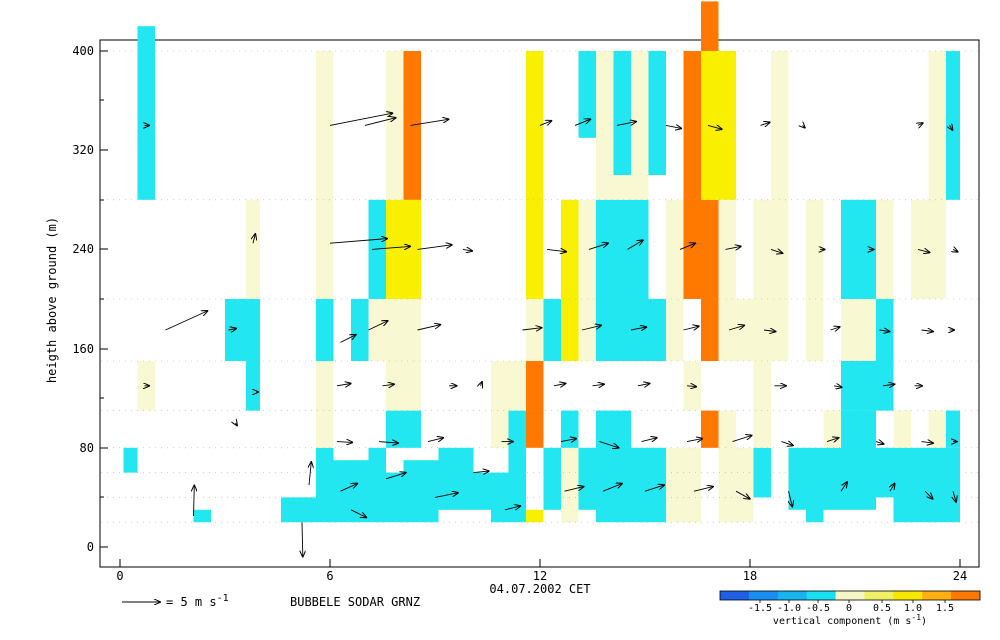 The image size is (1000, 640). I want to click on x-tick-label: 12, so click(540, 576).